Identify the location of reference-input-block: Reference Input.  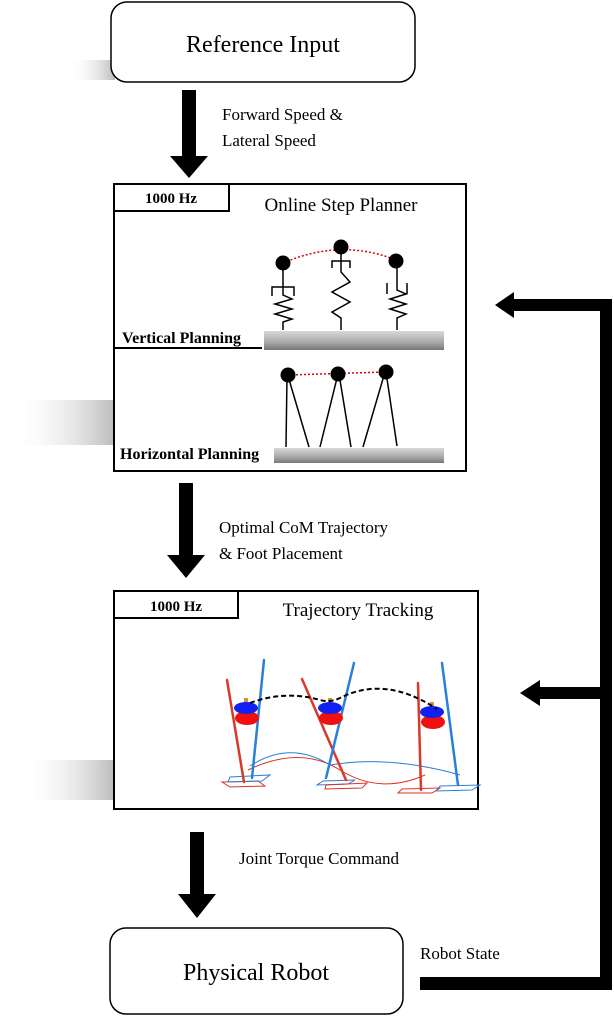
(263, 42).